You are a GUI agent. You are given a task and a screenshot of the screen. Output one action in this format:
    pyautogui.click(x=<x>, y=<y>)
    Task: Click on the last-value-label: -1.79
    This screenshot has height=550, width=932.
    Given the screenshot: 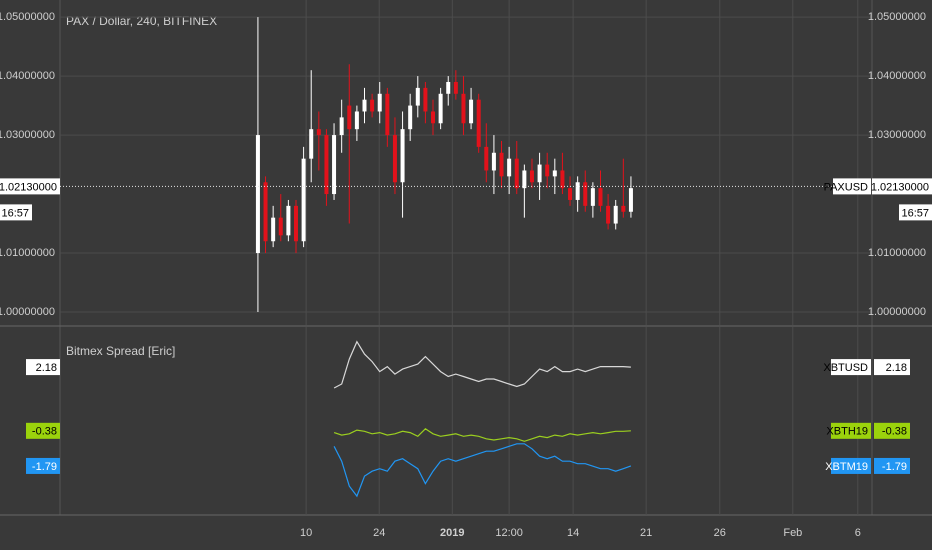 What is the action you would take?
    pyautogui.click(x=44, y=467)
    